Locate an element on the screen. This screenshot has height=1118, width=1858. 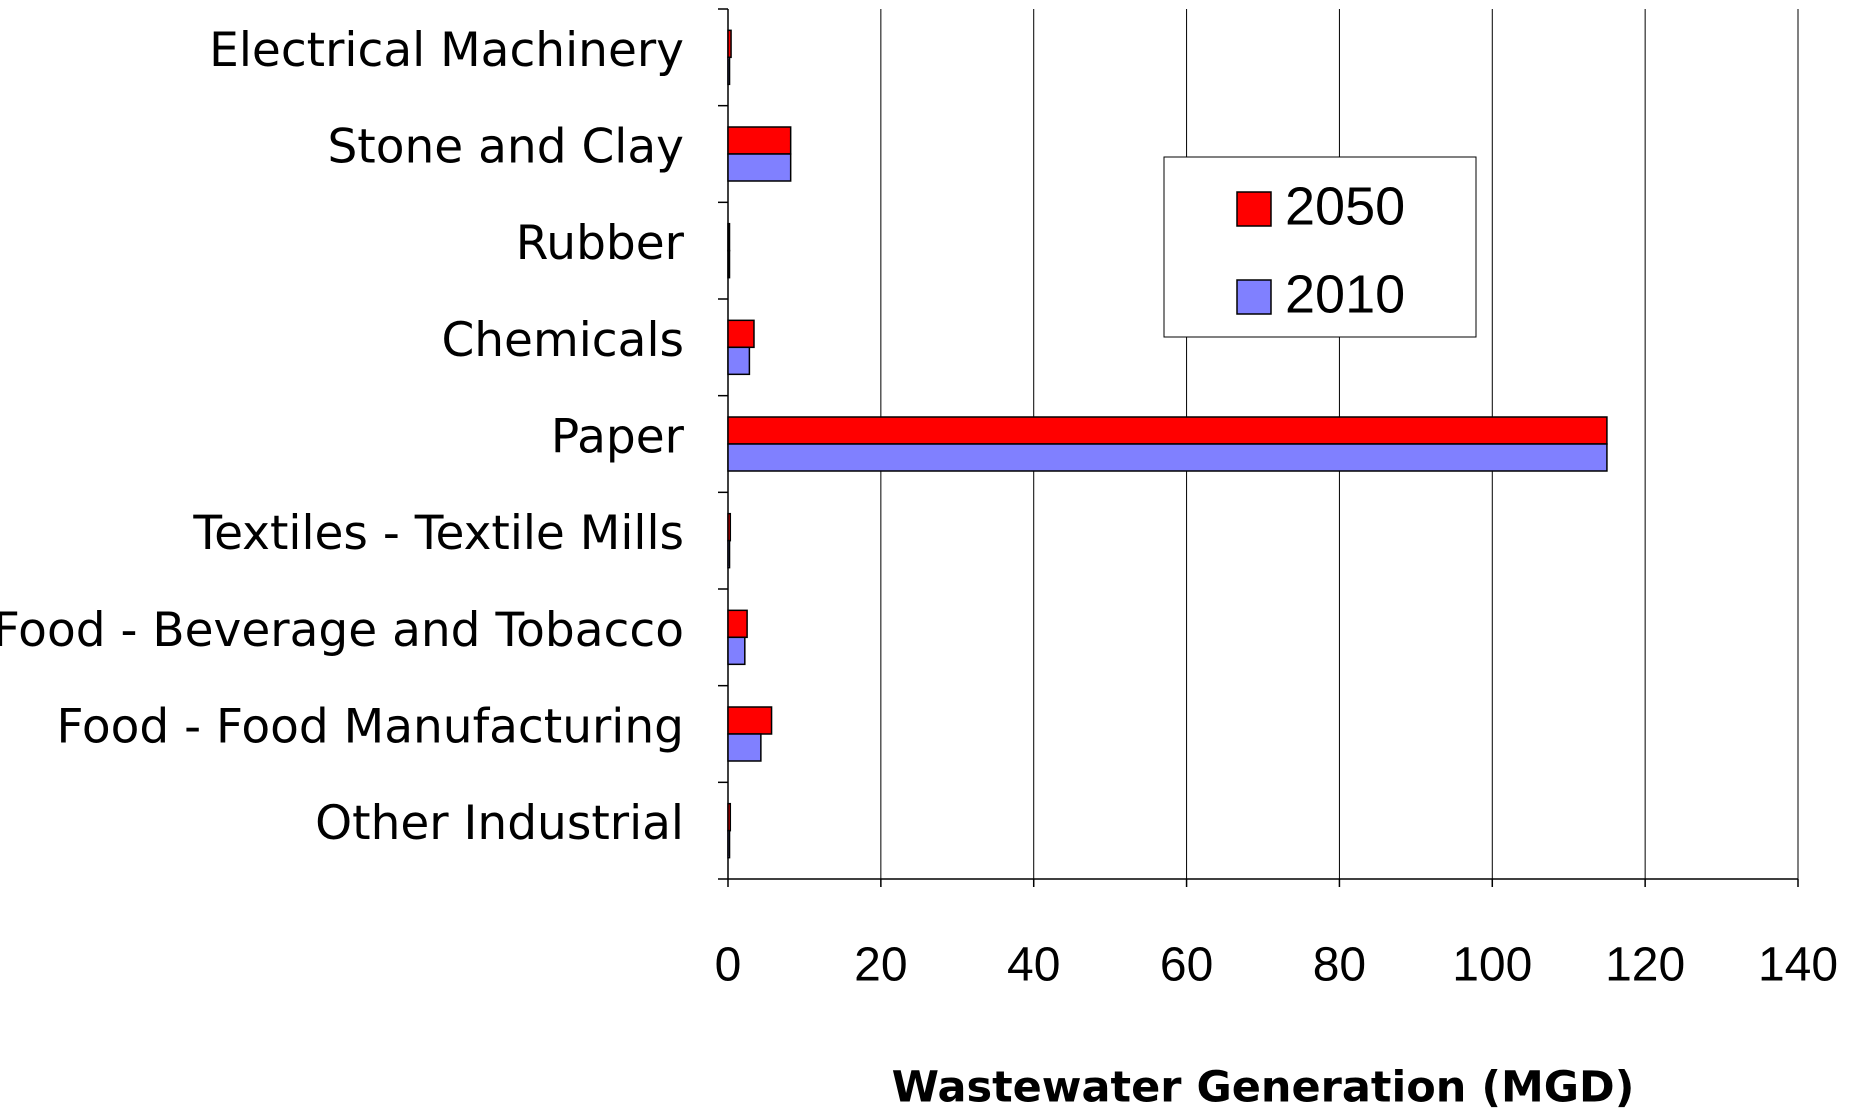
y-tick-label: Food - Beverage and Tobacco is located at coordinates (342, 630).